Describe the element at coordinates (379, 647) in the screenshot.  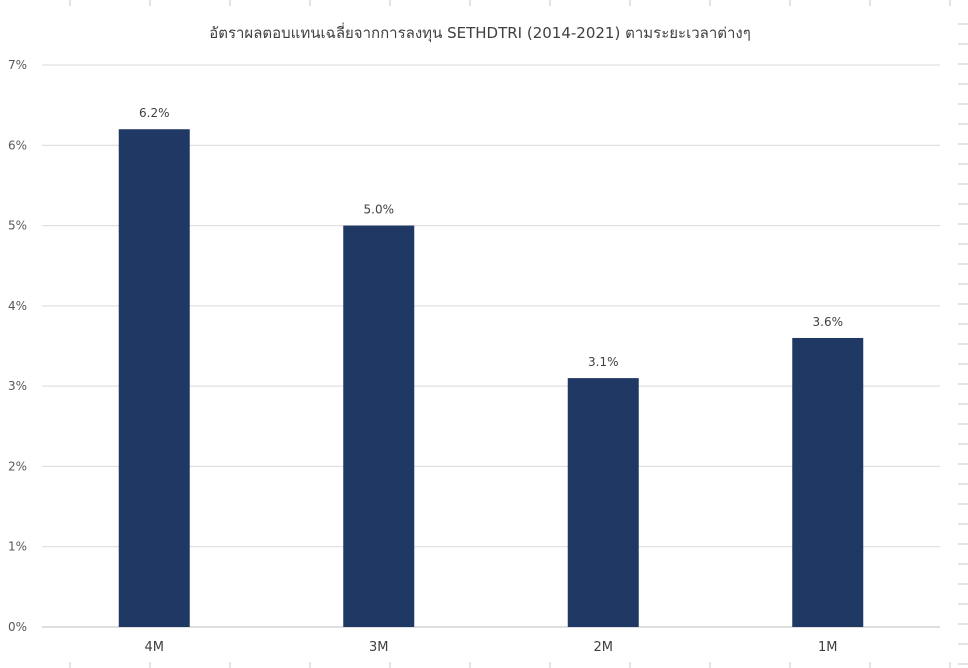
I see `x-tick-label: 3M` at that location.